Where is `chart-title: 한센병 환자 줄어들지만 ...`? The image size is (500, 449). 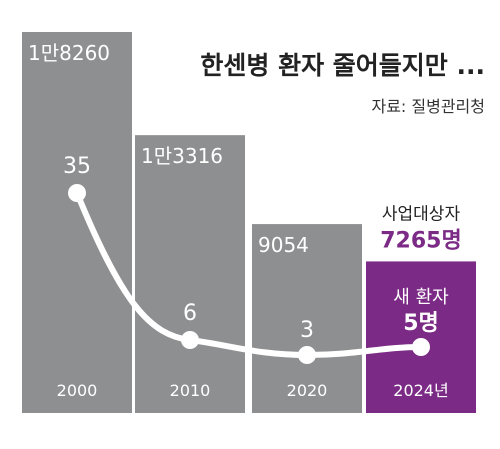
chart-title: 한센병 환자 줄어들지만 ... is located at coordinates (342, 65).